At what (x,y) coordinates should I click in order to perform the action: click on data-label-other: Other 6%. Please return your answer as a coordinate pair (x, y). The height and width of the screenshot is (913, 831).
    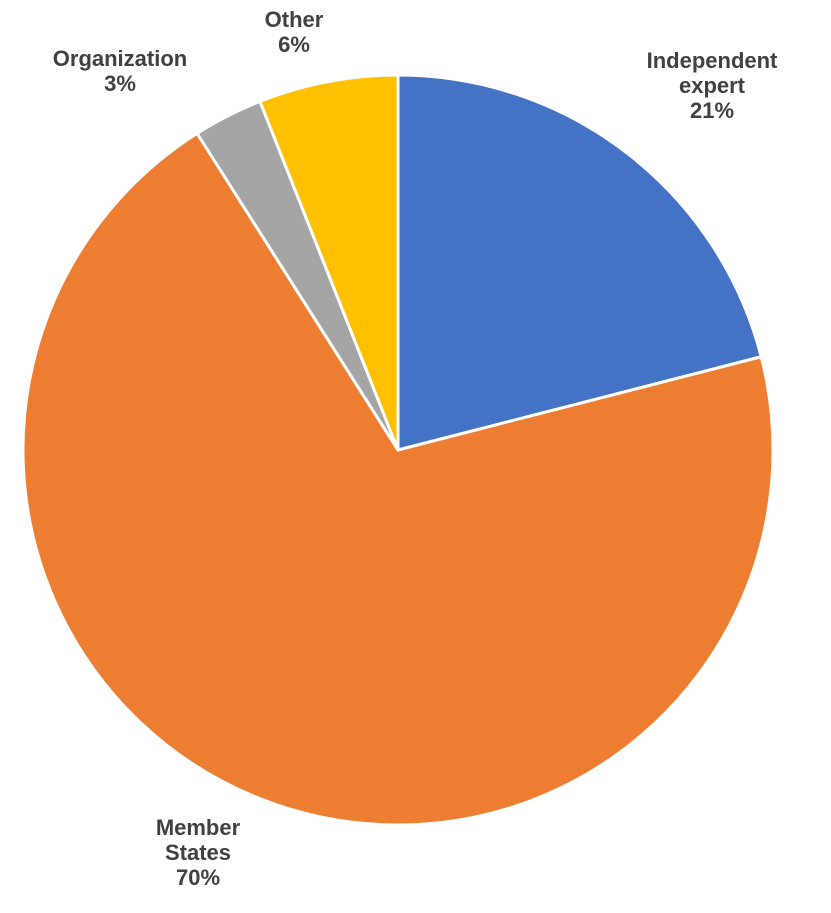
    Looking at the image, I should click on (294, 32).